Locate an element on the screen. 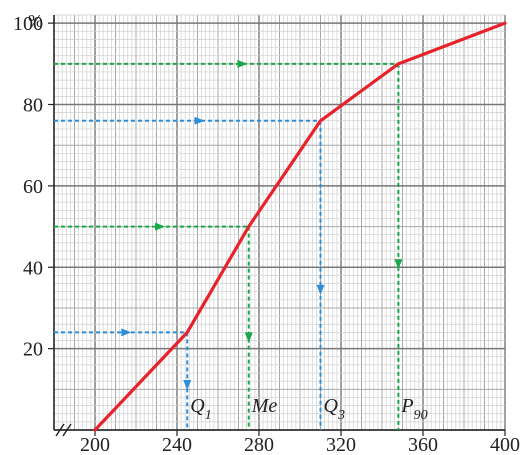 The height and width of the screenshot is (455, 528). guide-label-subscript: 90 is located at coordinates (421, 415).